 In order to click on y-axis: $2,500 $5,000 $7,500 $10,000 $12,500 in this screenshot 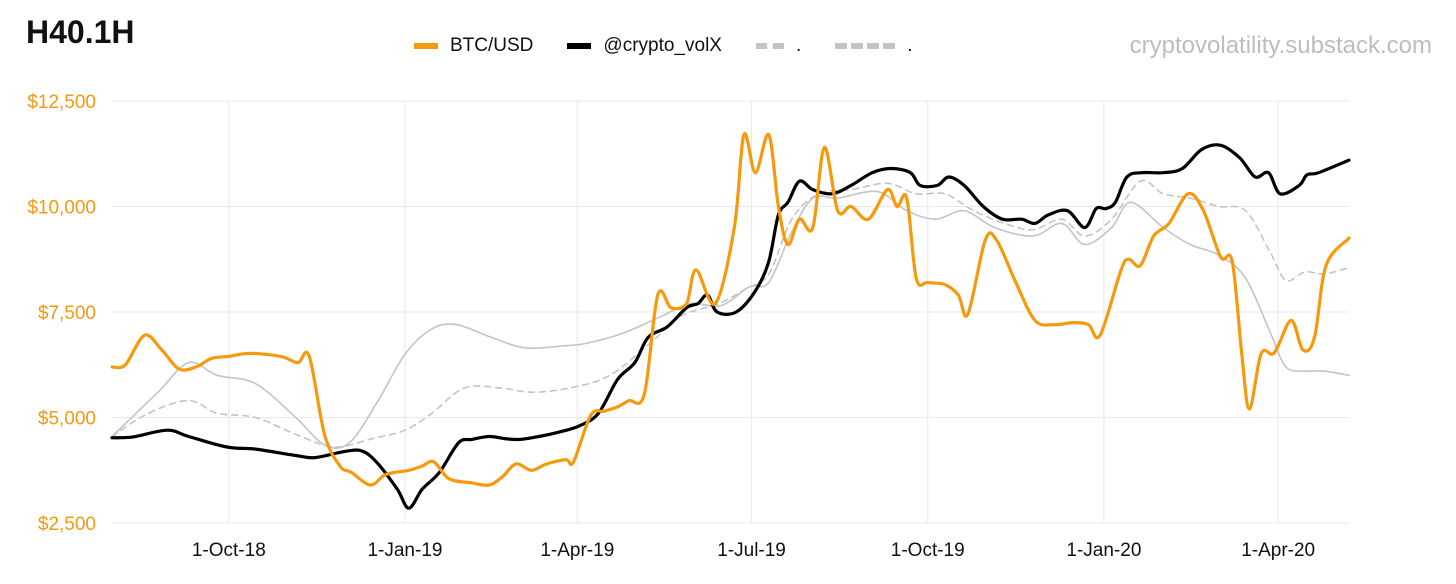, I will do `click(61, 313)`.